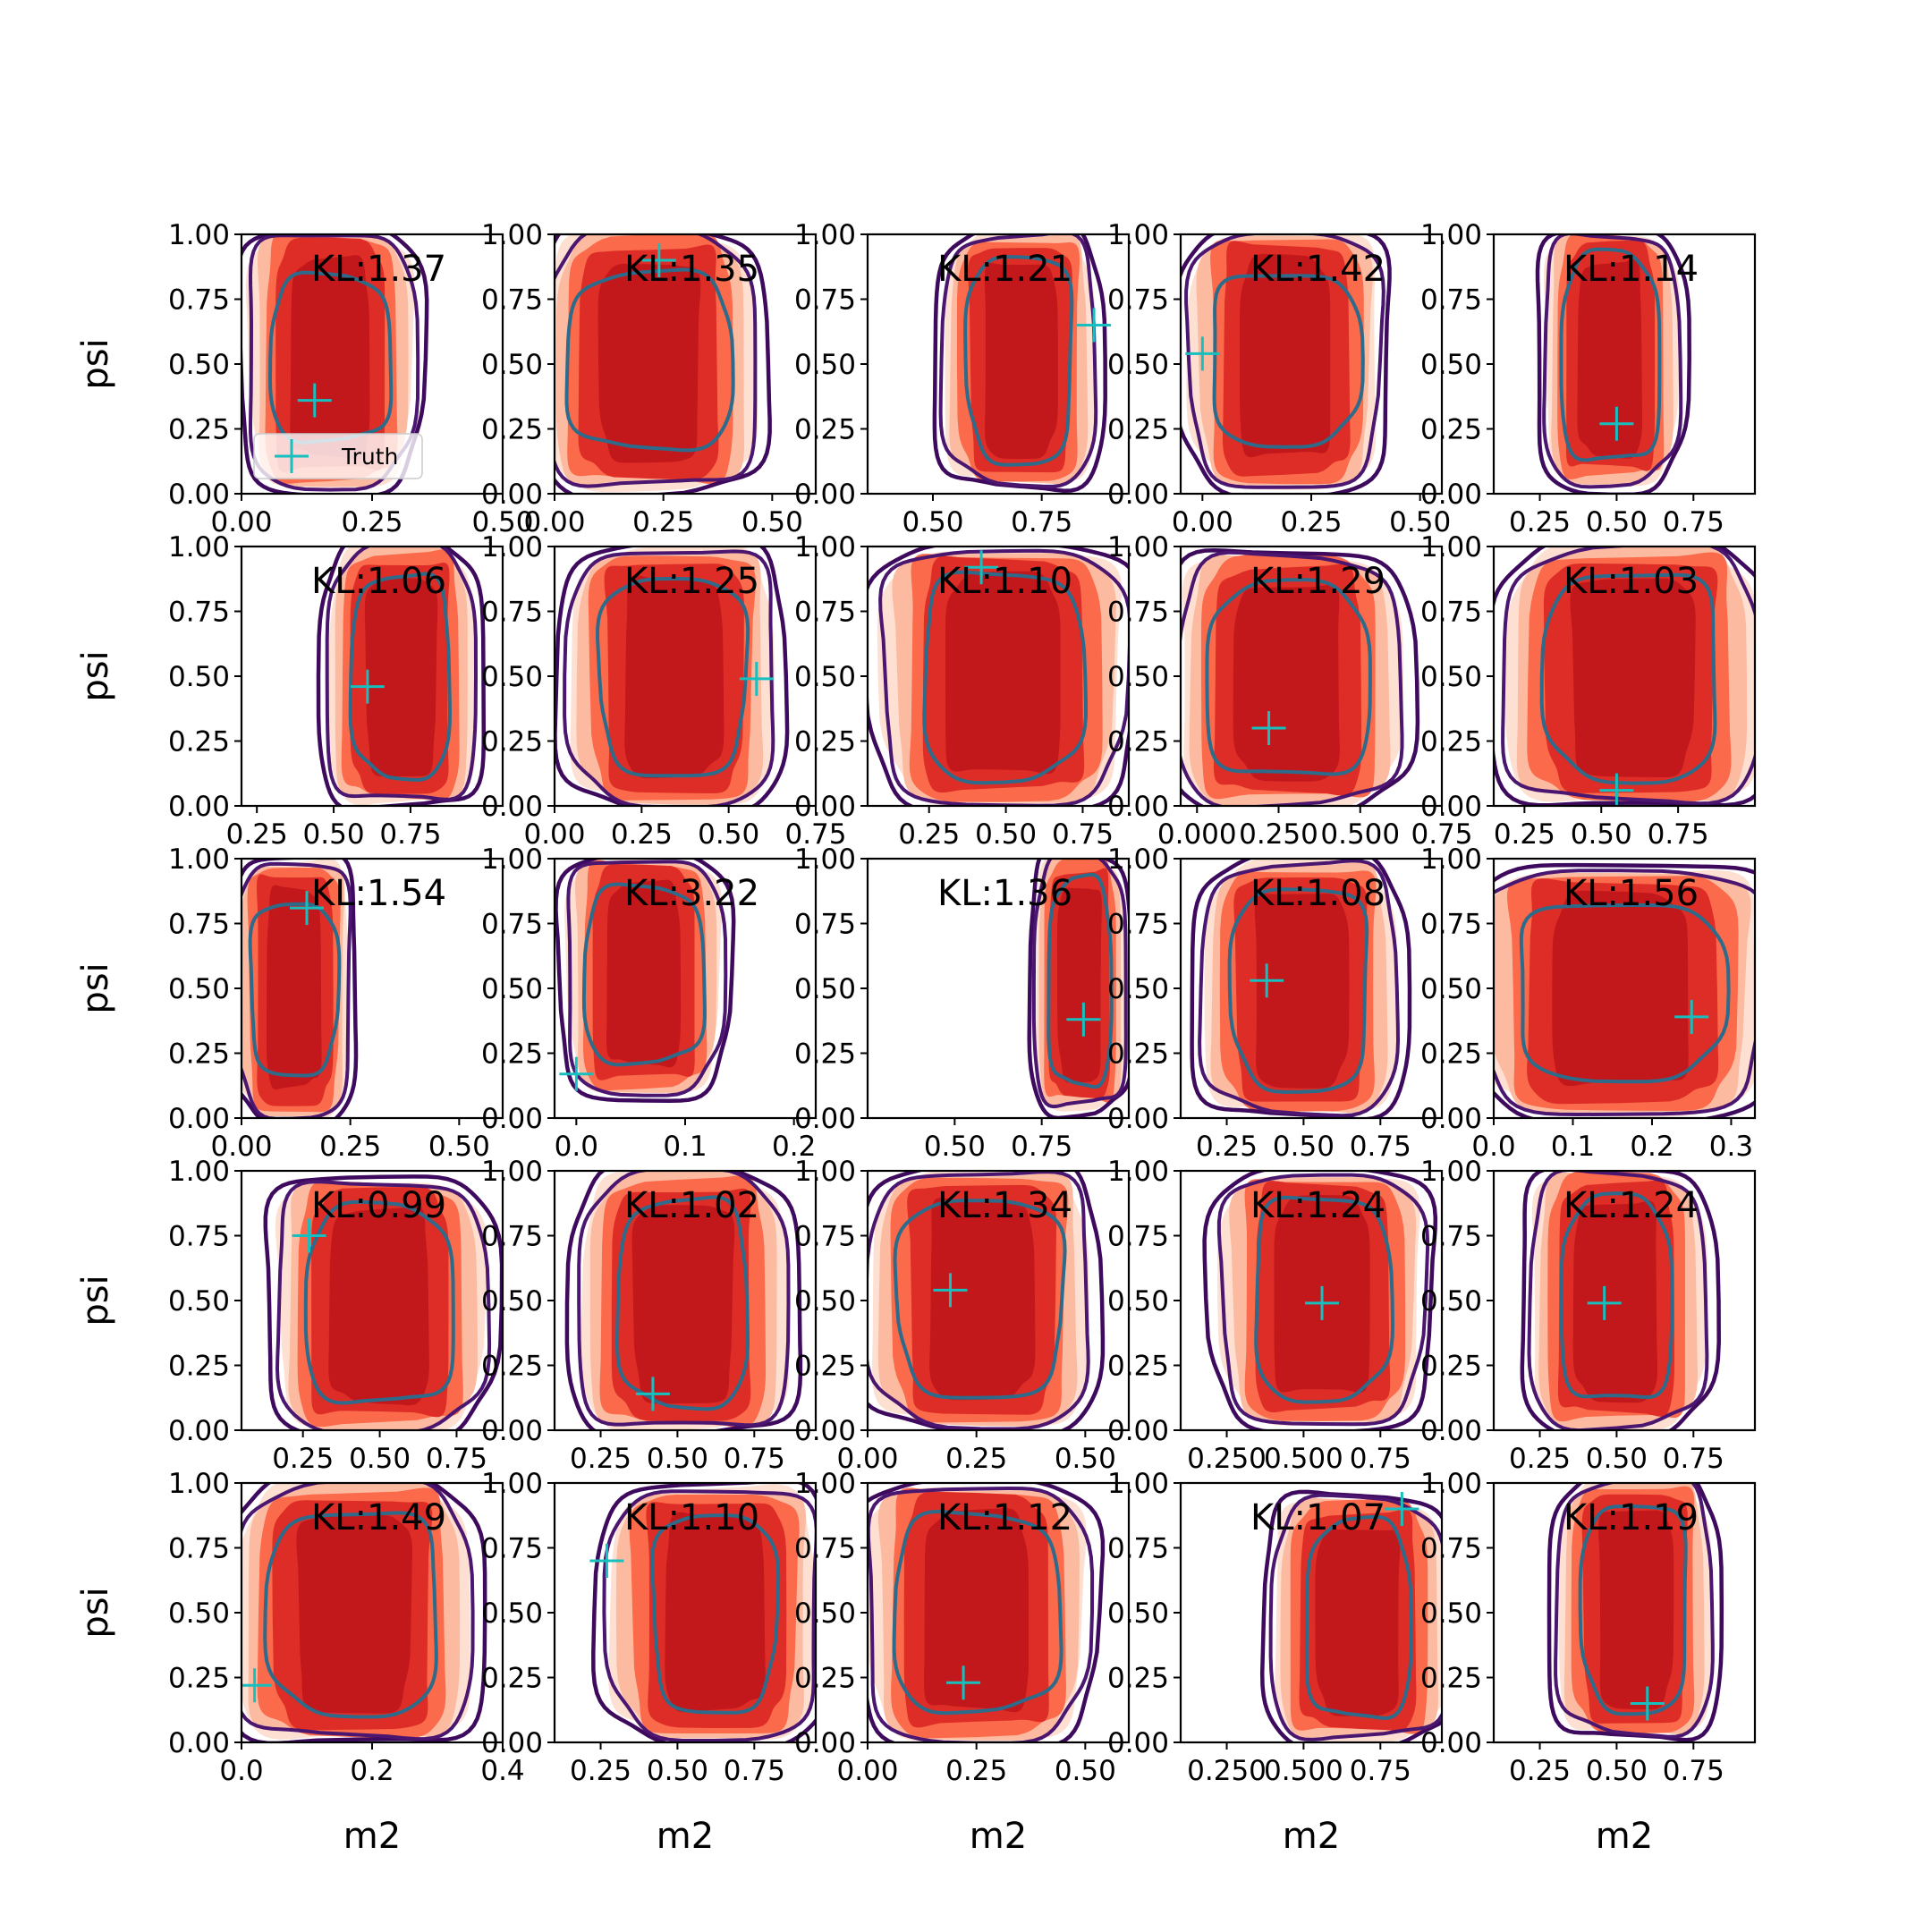  What do you see at coordinates (691, 269) in the screenshot?
I see `kl-annotation: KL:1.35` at bounding box center [691, 269].